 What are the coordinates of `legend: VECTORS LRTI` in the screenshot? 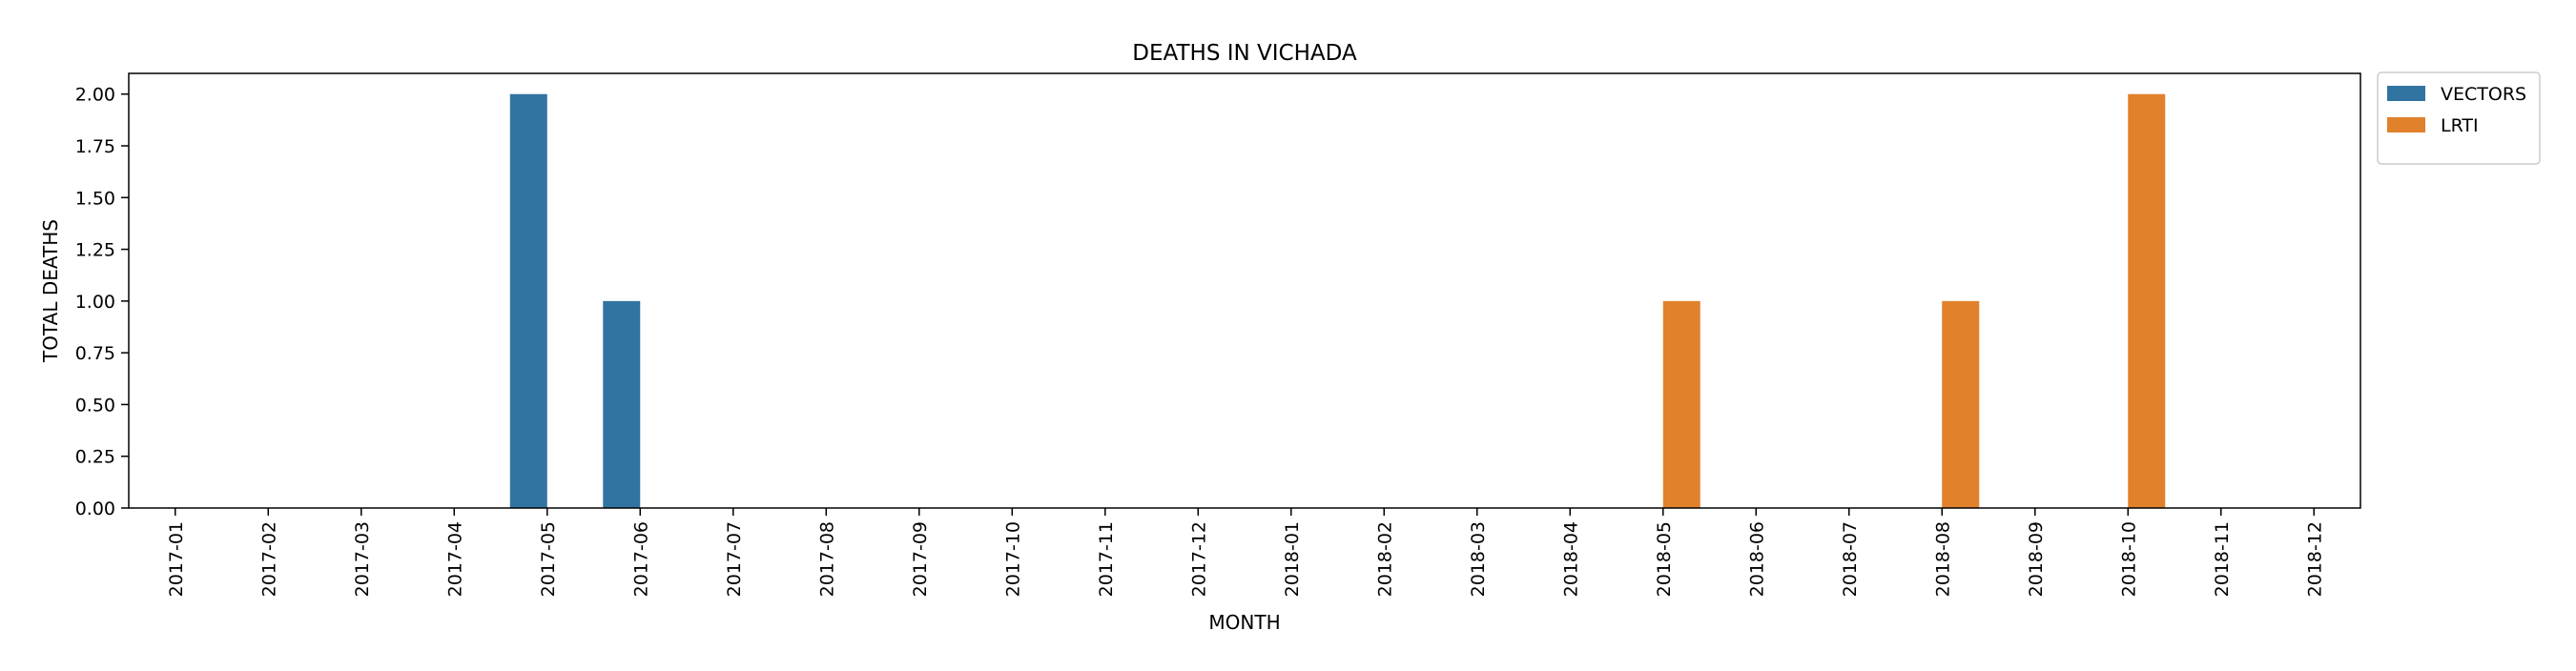 It's located at (2459, 118).